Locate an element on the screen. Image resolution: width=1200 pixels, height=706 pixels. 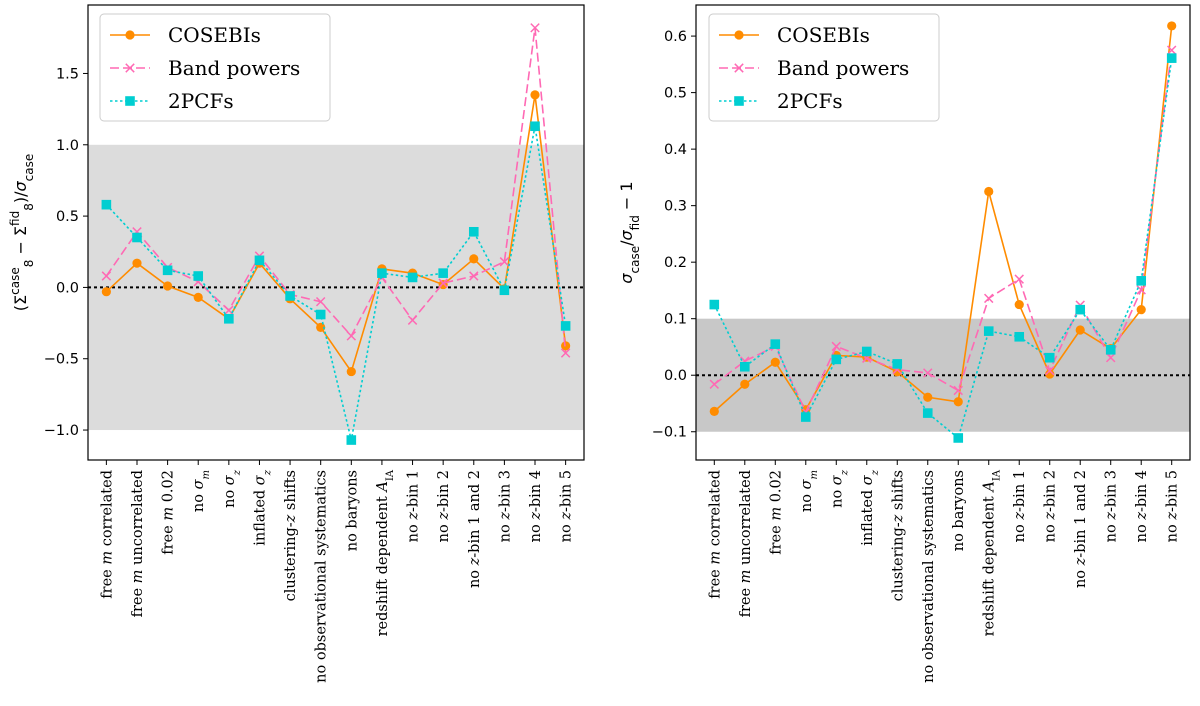
x-category-label: free m uncorrelated is located at coordinates (746, 543).